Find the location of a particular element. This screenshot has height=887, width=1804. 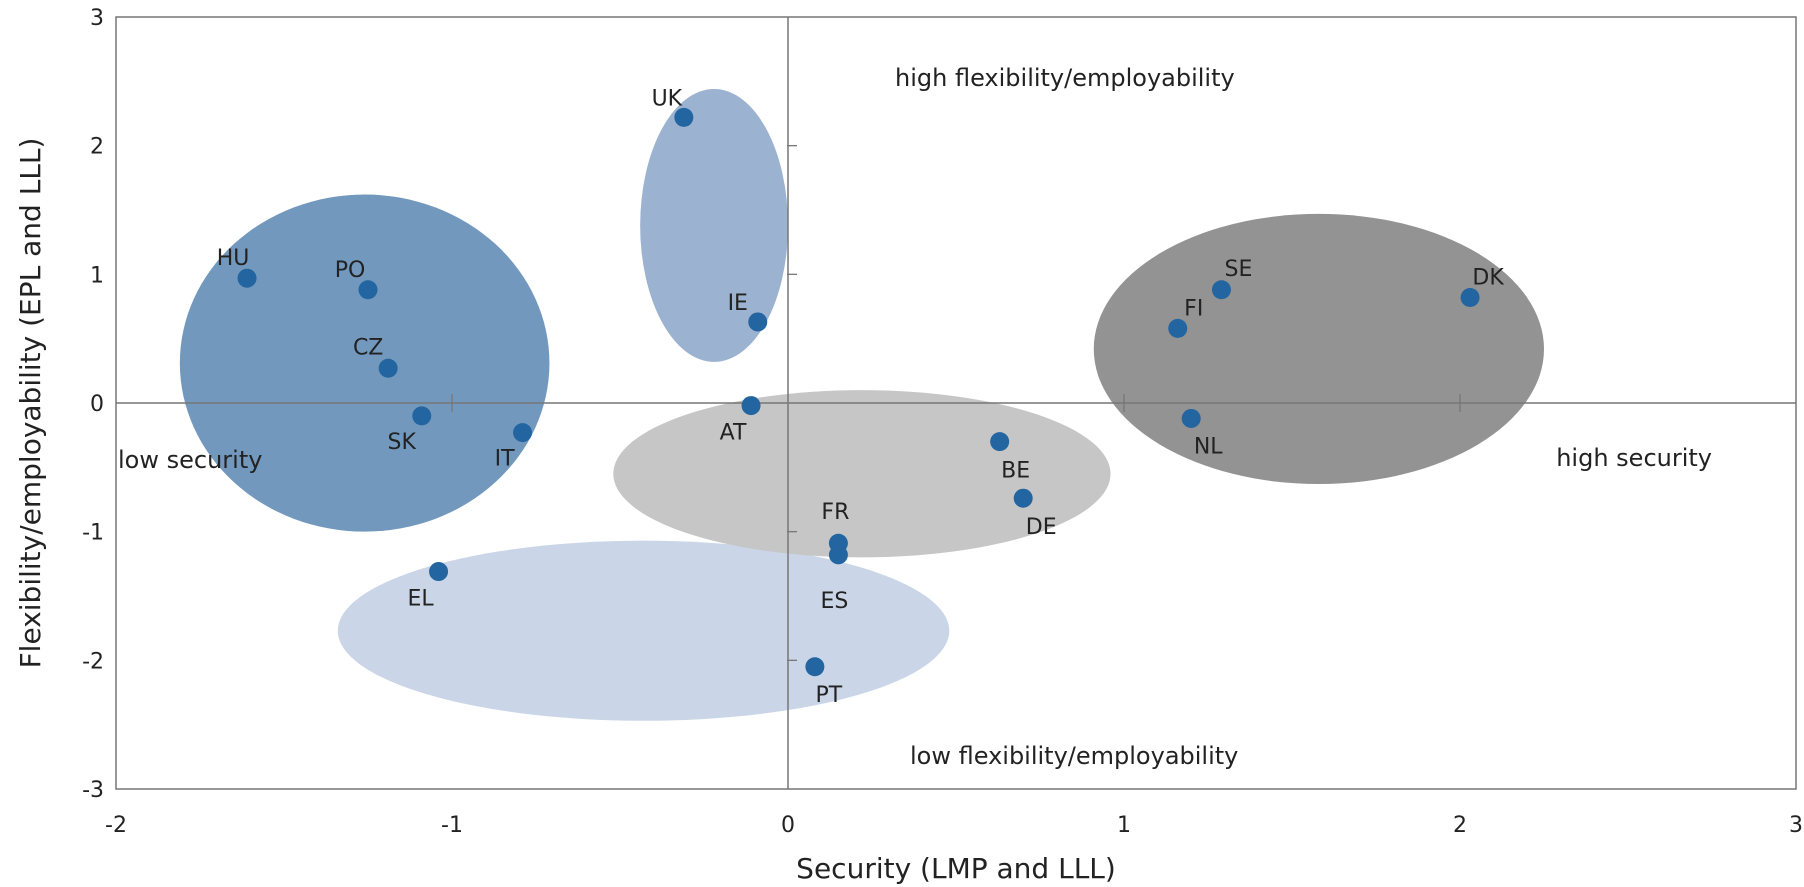

point-label-at: AT is located at coordinates (733, 433).